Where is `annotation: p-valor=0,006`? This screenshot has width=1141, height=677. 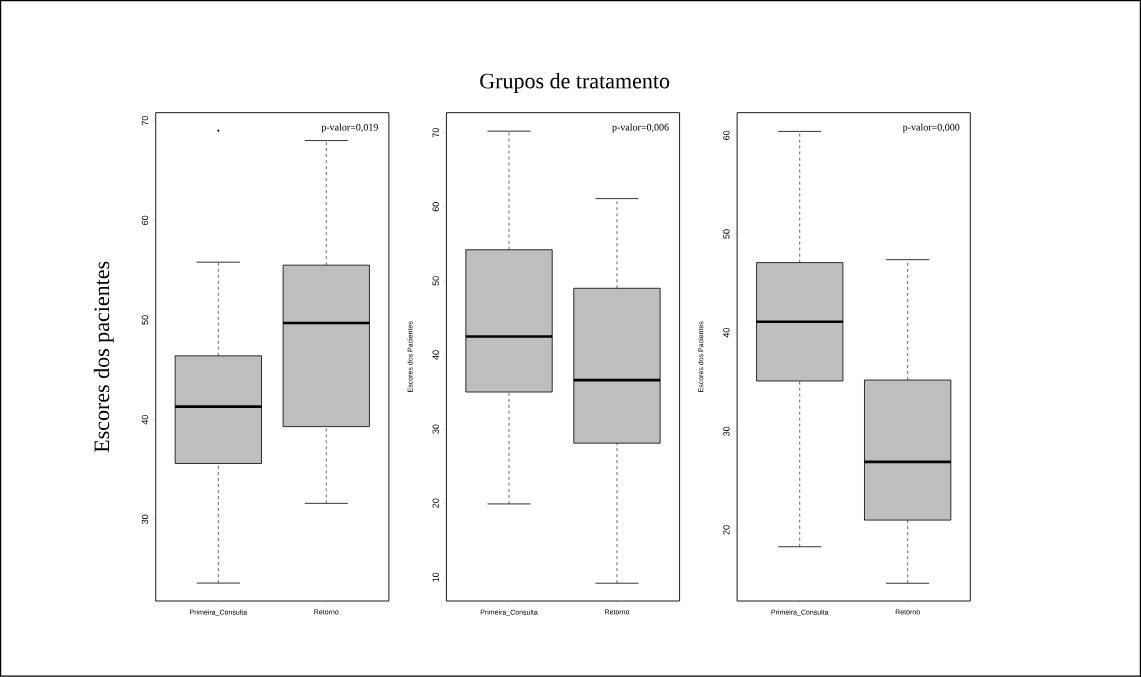
annotation: p-valor=0,006 is located at coordinates (640, 128).